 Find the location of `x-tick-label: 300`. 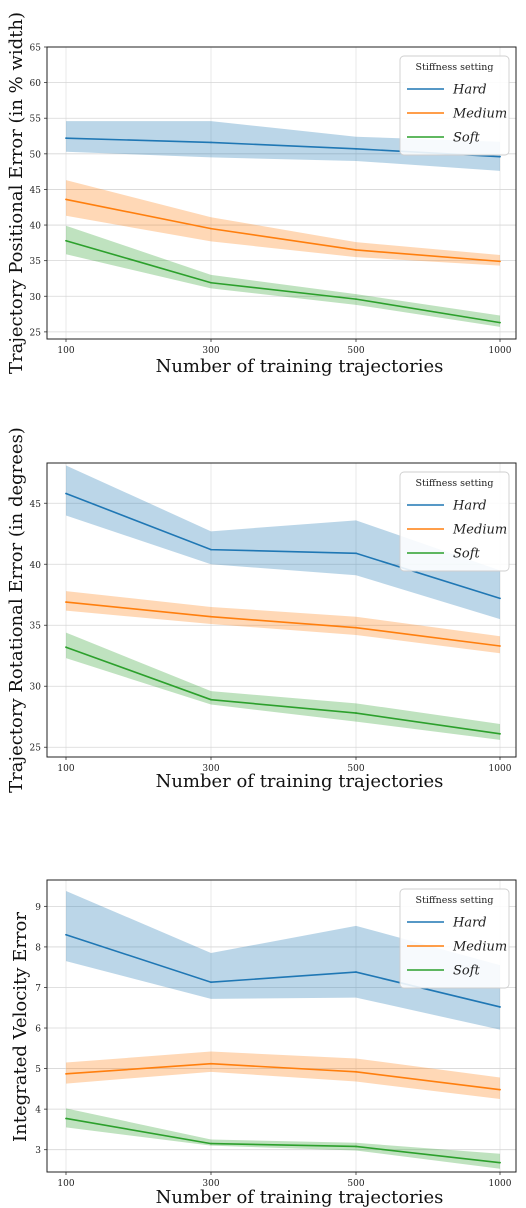

x-tick-label: 300 is located at coordinates (210, 1184).